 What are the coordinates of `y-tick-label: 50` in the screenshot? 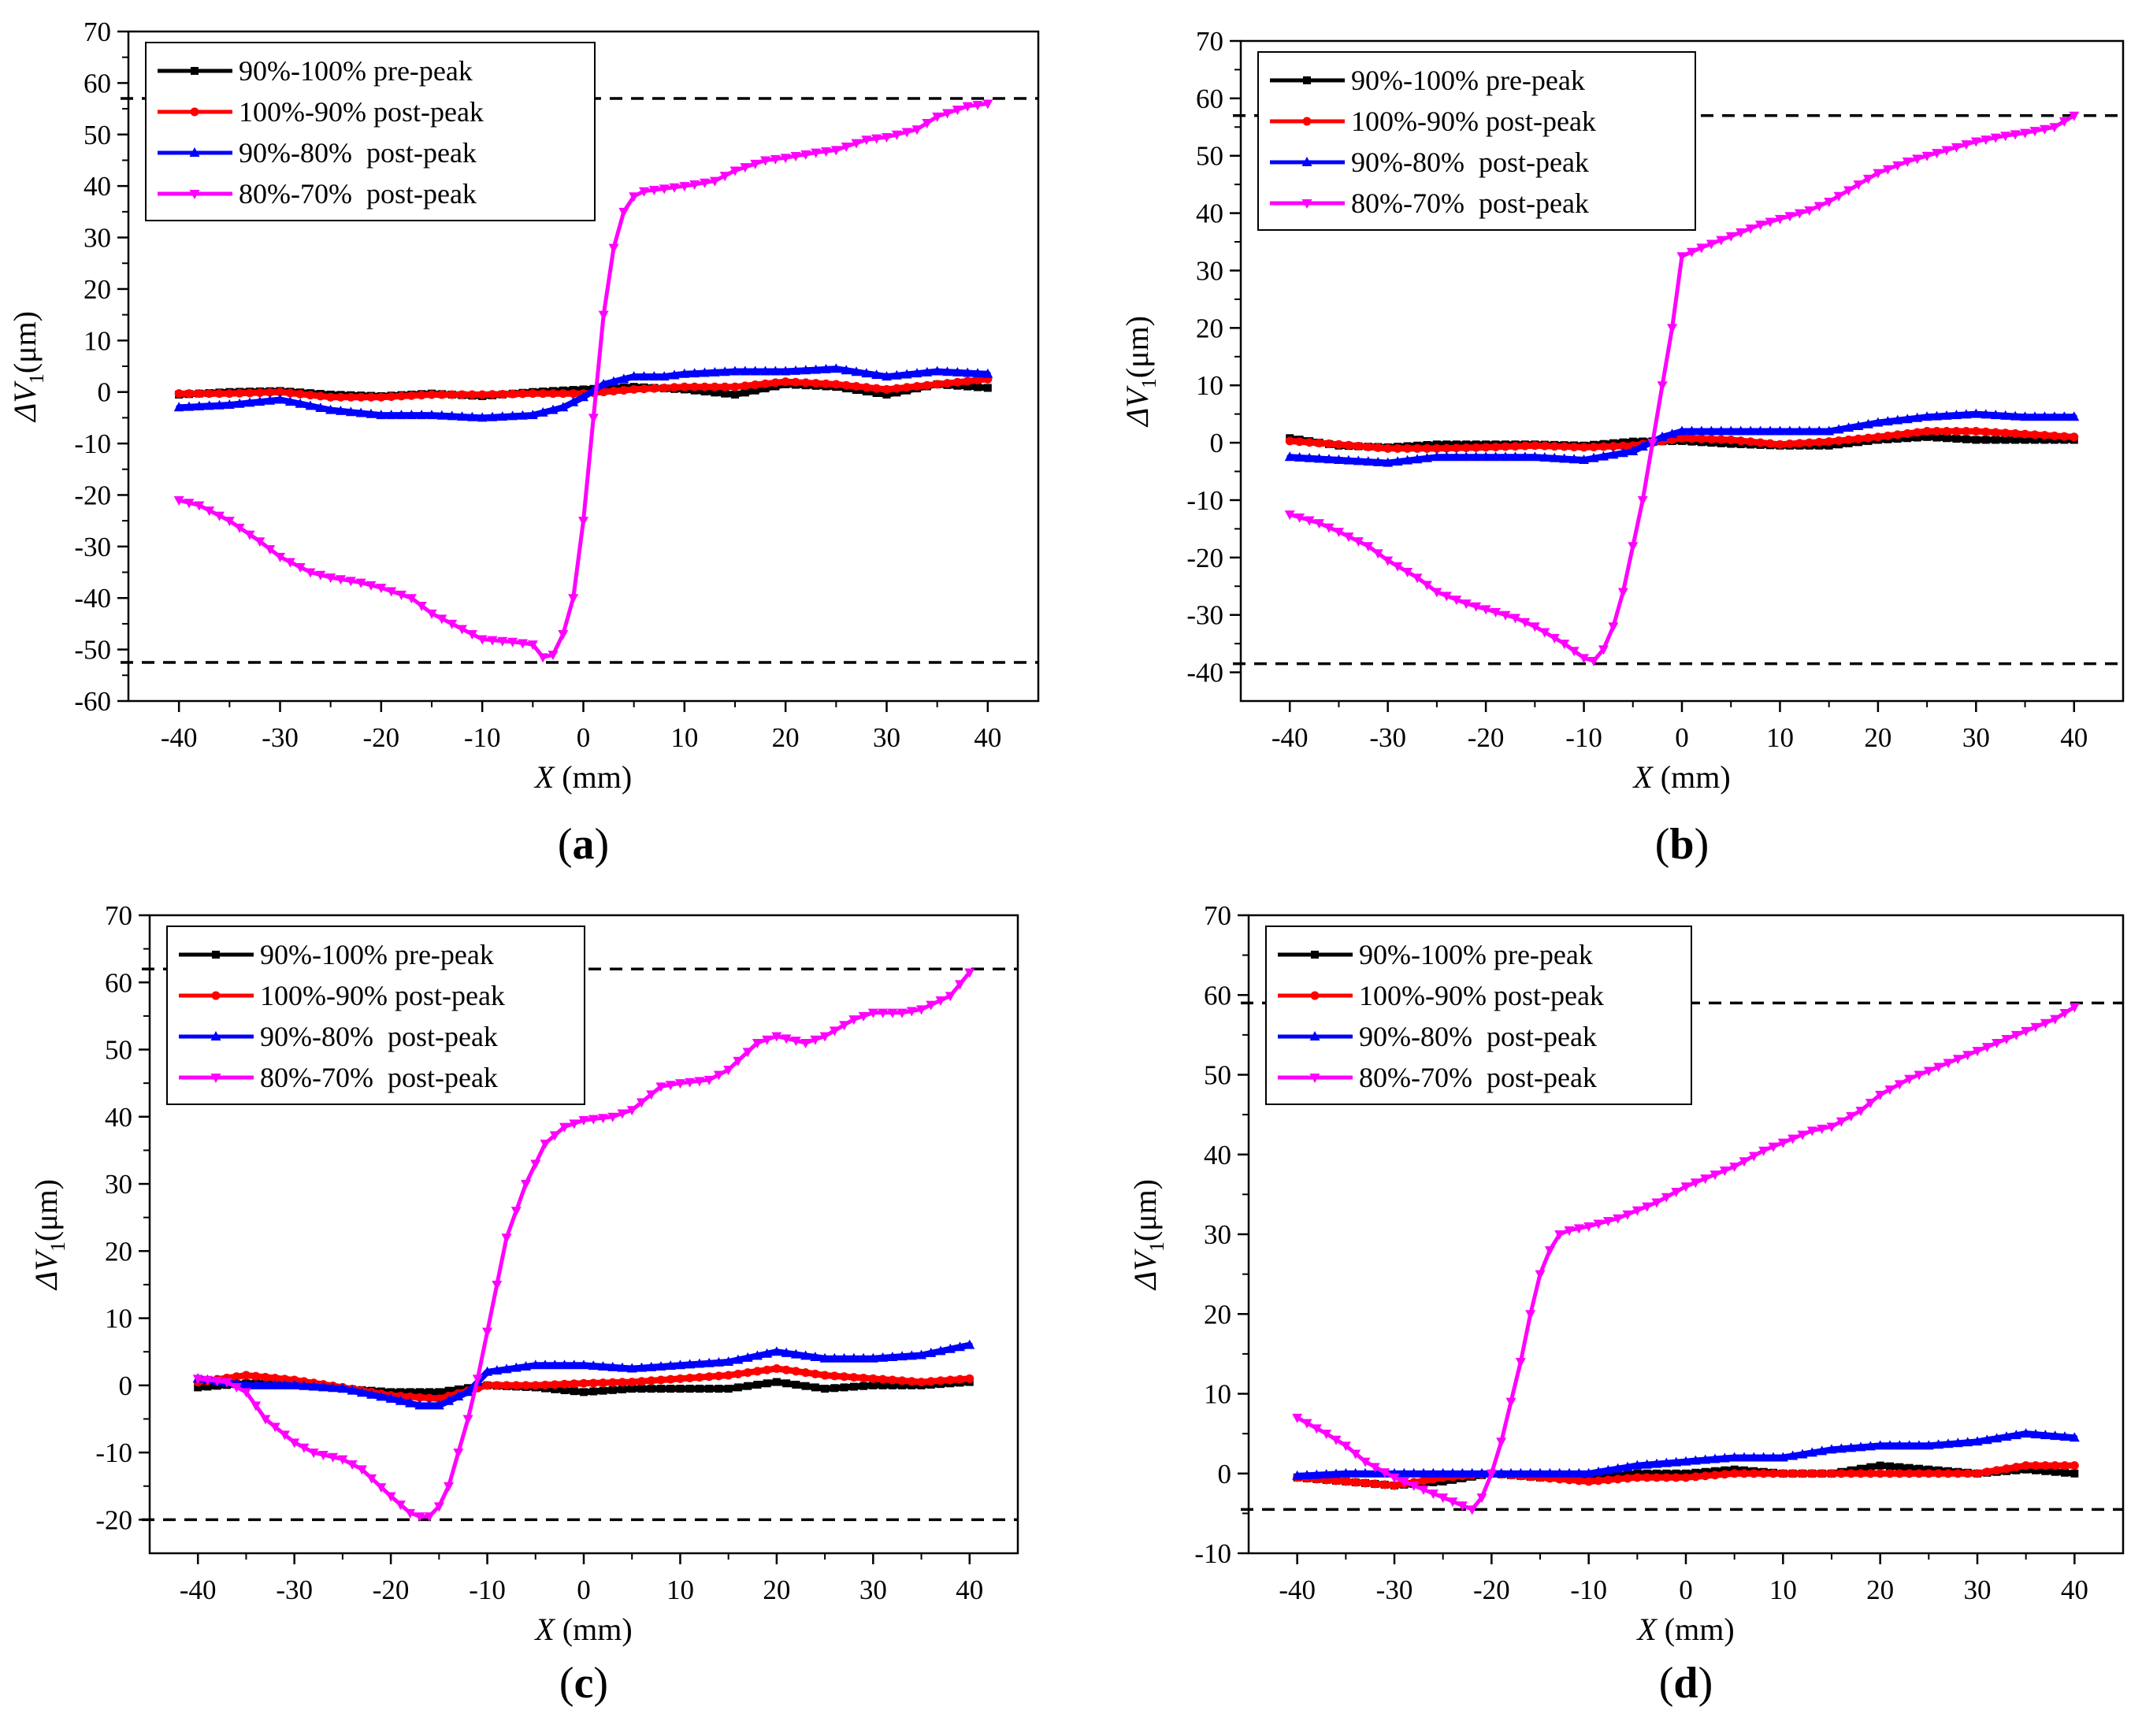 It's located at (119, 1051).